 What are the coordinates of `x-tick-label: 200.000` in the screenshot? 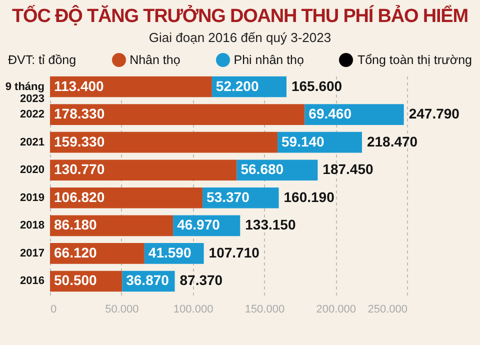 It's located at (336, 310).